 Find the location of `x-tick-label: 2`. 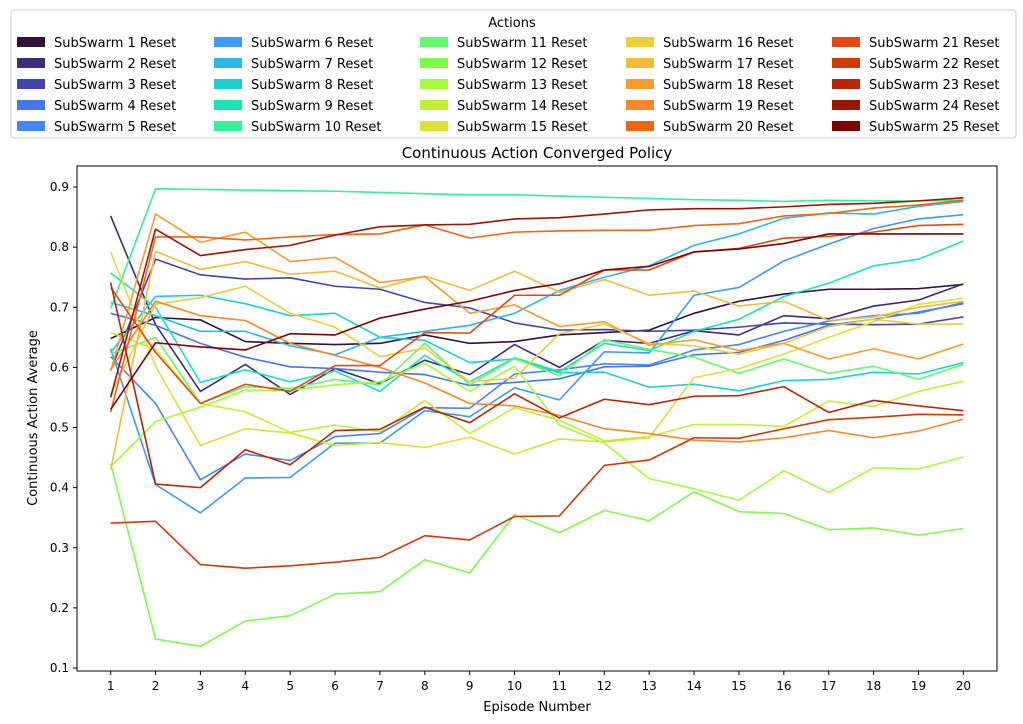

x-tick-label: 2 is located at coordinates (156, 686).